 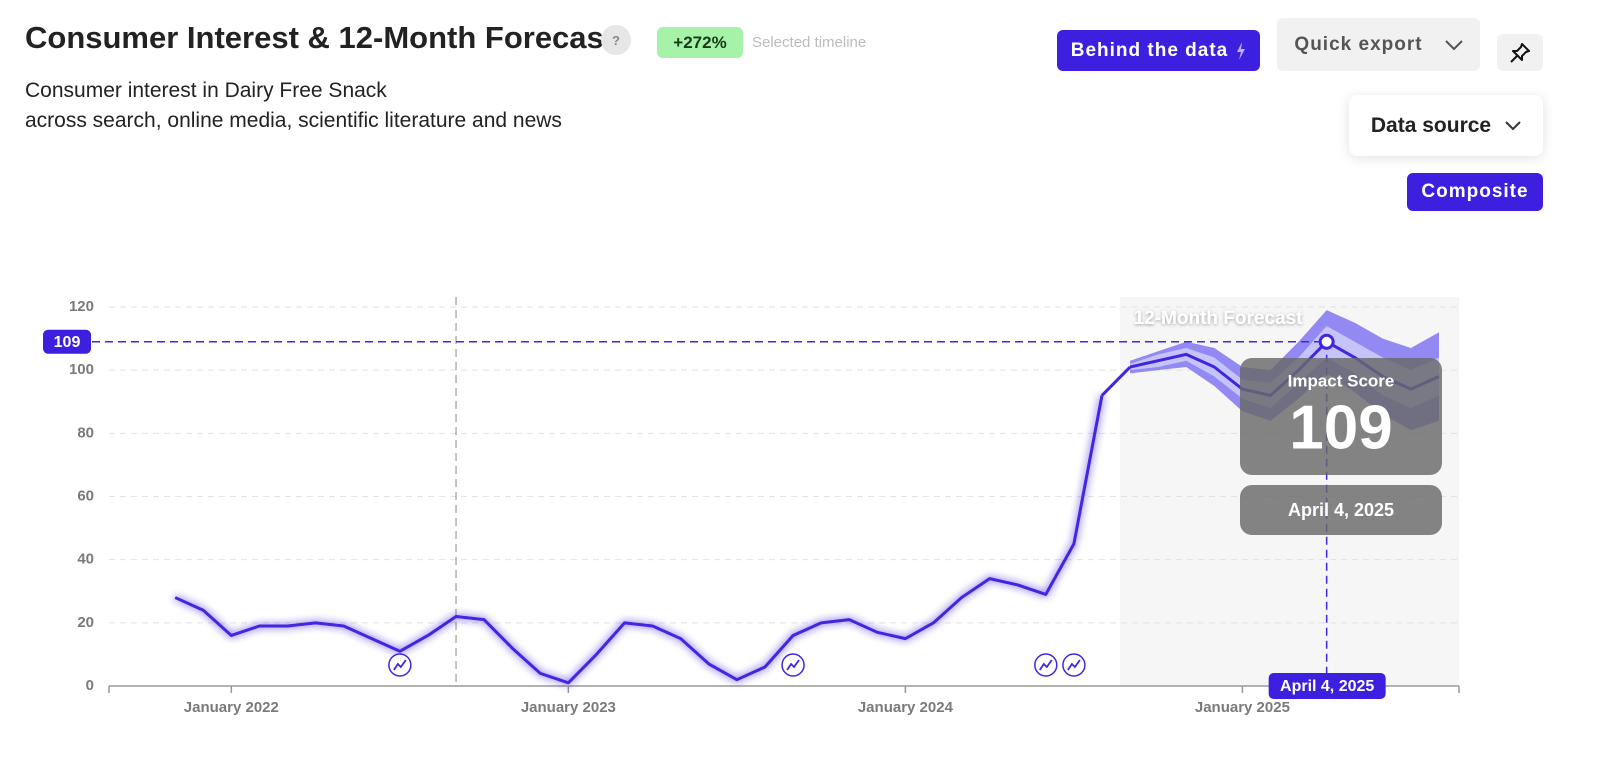 I want to click on tooltip-date: April 4, 2025, so click(x=1341, y=510).